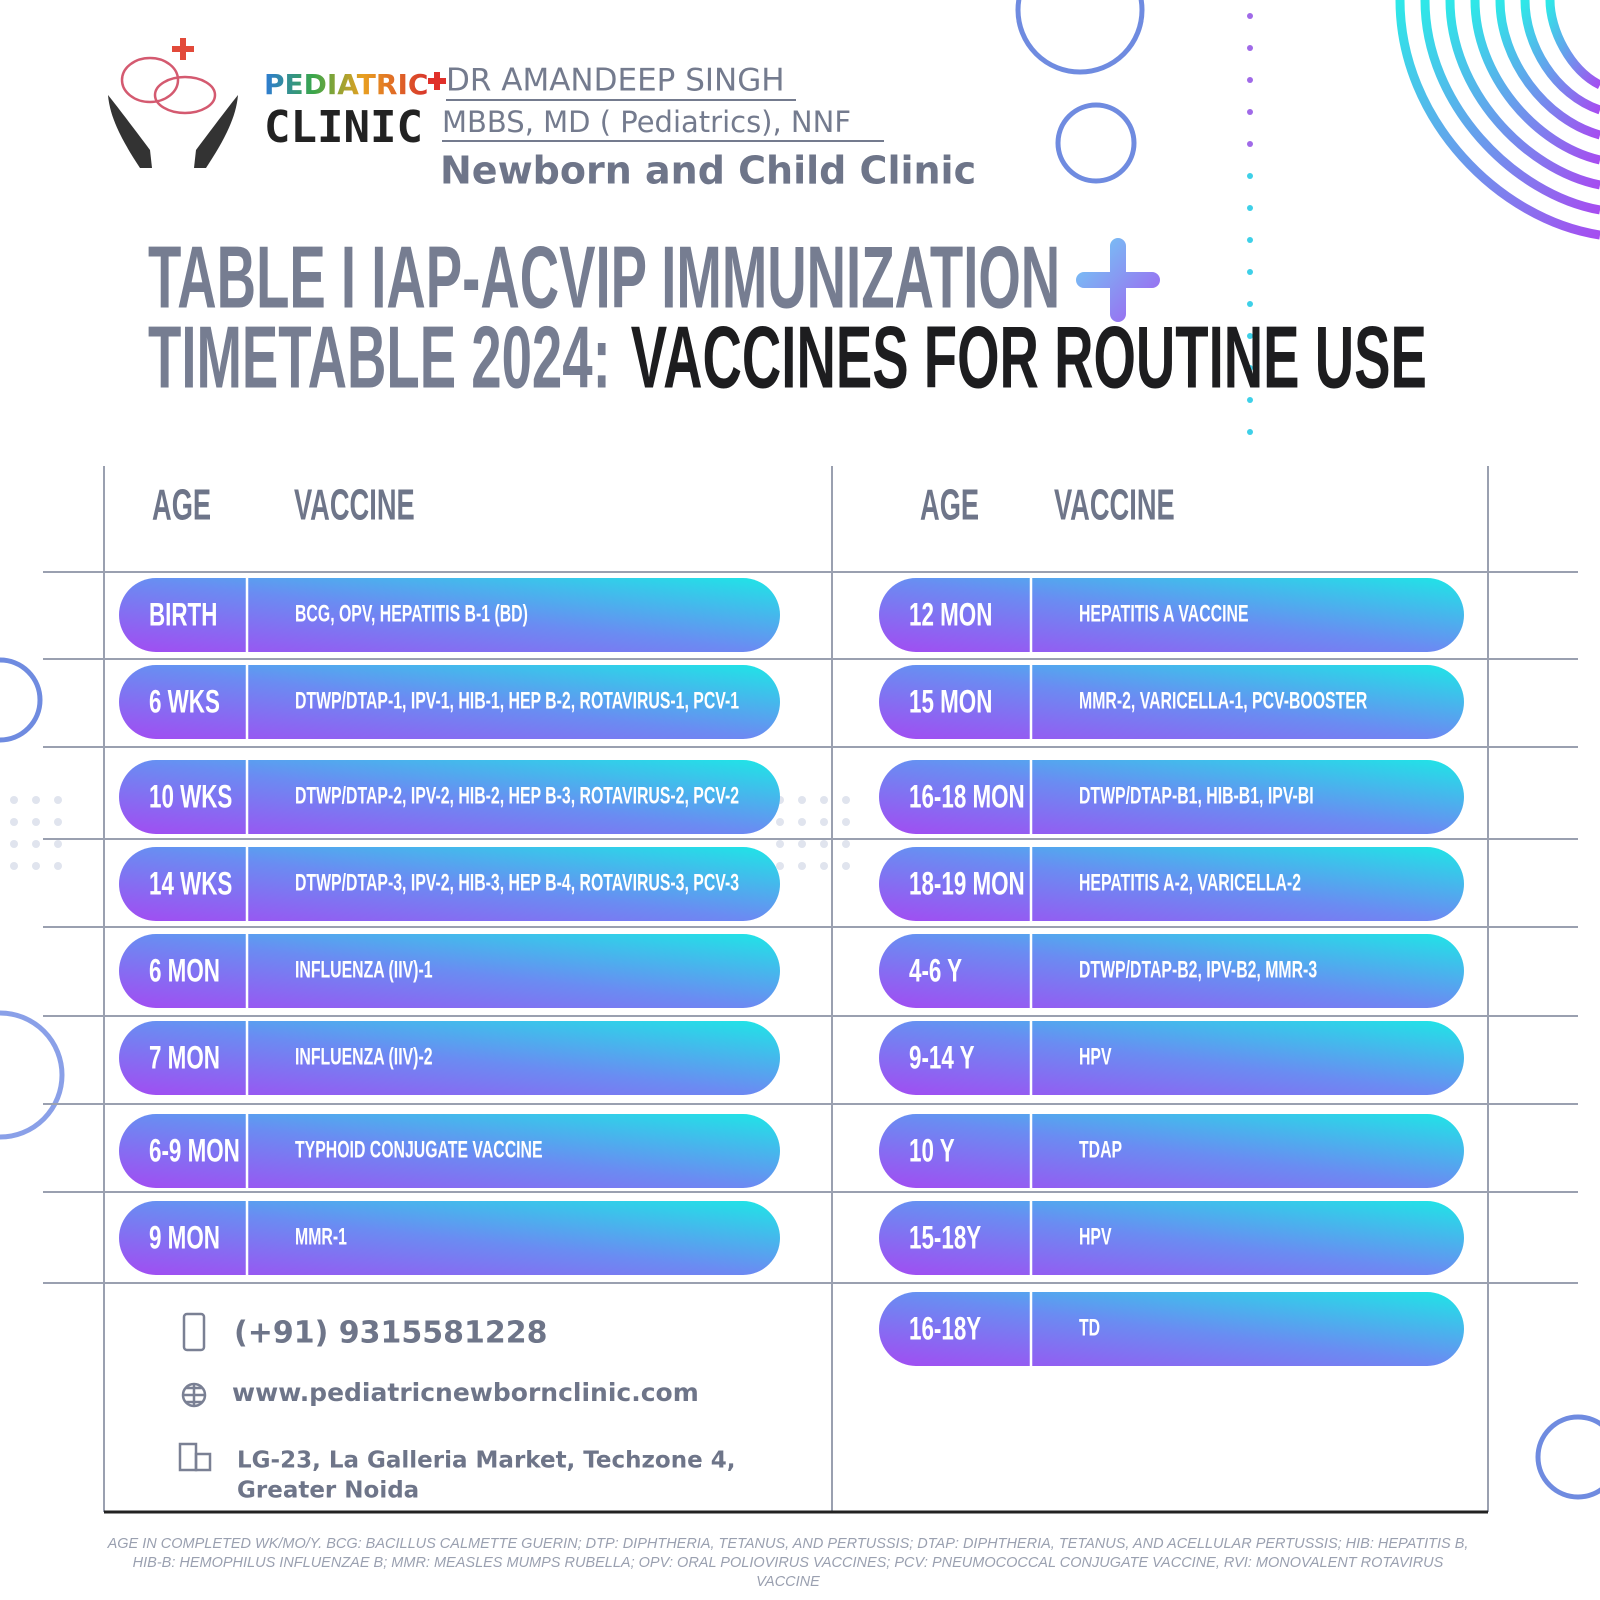  Describe the element at coordinates (183, 614) in the screenshot. I see `age-cell: BIRTH` at that location.